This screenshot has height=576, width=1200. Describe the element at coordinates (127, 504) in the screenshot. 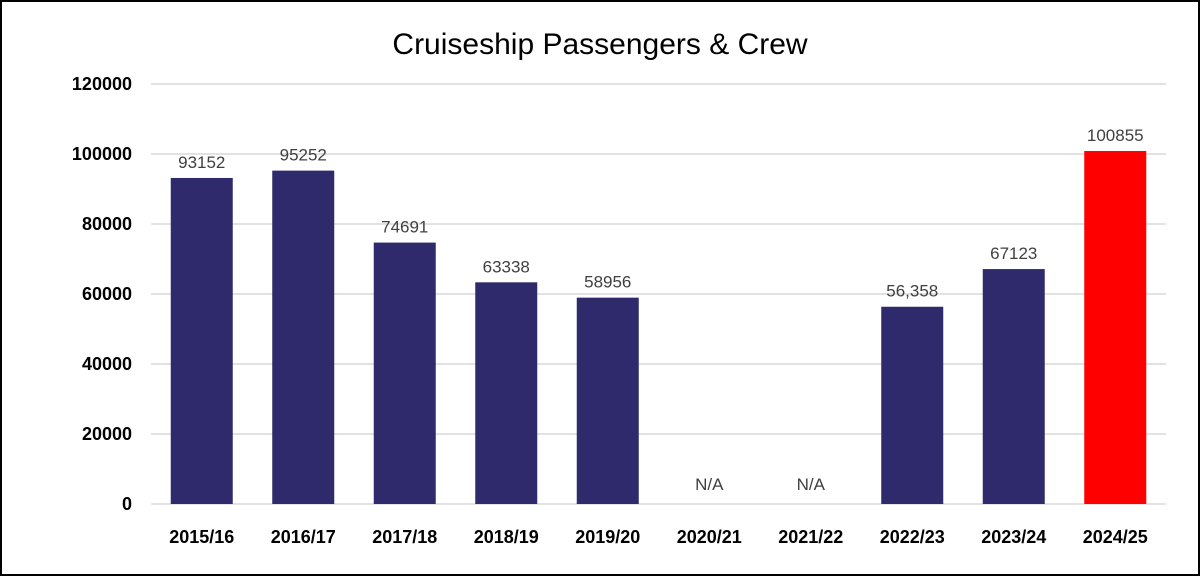

I see `y-tick-label: 0` at that location.